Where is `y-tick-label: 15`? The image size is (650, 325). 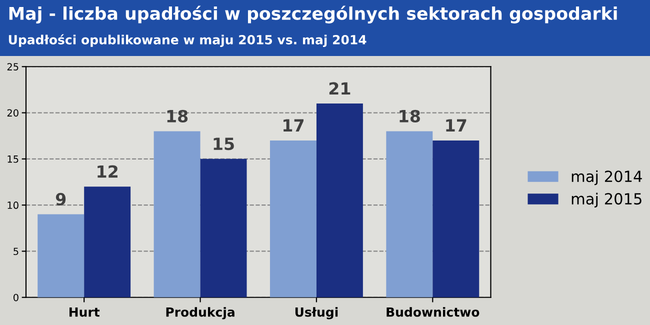
y-tick-label: 15 is located at coordinates (13, 159).